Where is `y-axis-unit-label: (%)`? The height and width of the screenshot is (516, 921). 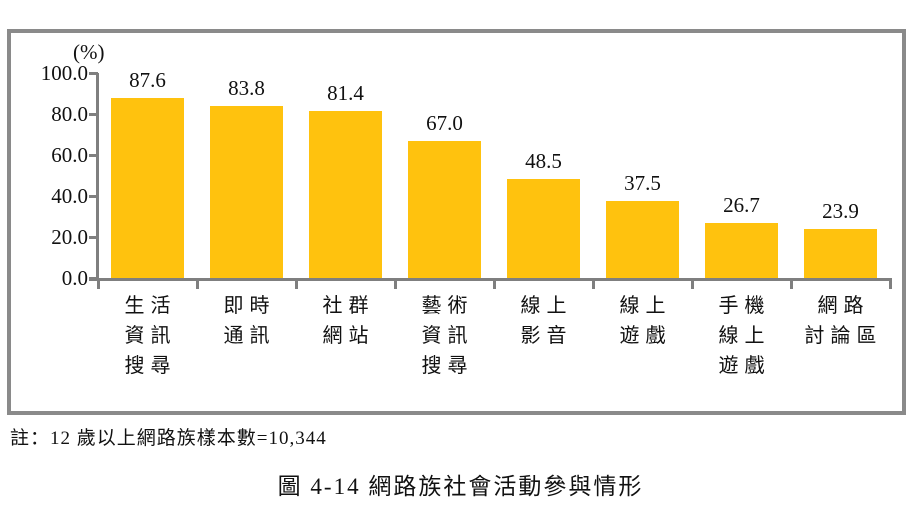 y-axis-unit-label: (%) is located at coordinates (89, 52).